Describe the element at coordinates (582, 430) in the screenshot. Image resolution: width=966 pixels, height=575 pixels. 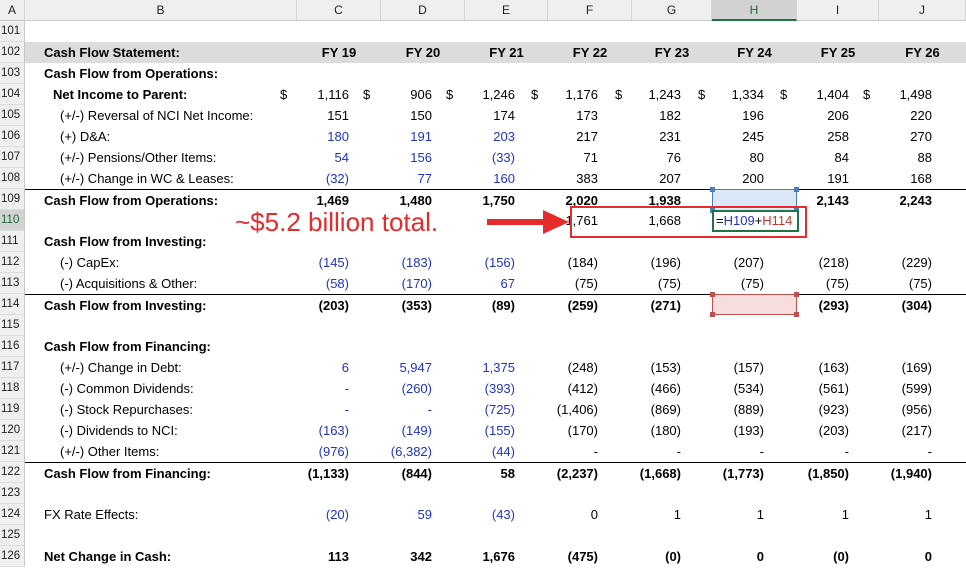
I see `value-cell: (170)` at that location.